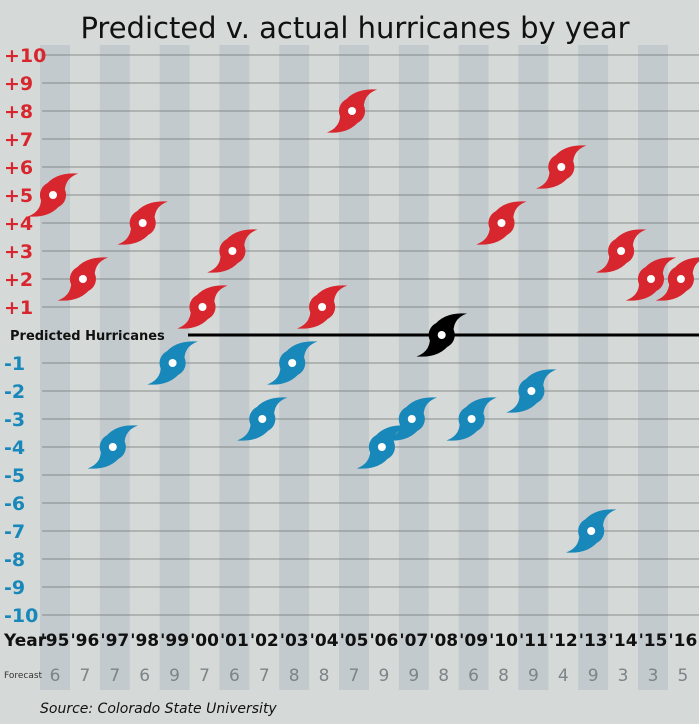 This screenshot has height=724, width=699. I want to click on x-tick-label: '02, so click(264, 641).